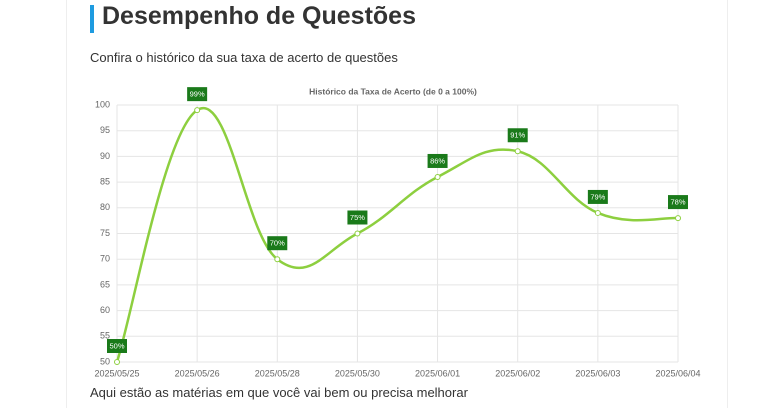 Image resolution: width=768 pixels, height=408 pixels. I want to click on data-label: 99%, so click(197, 94).